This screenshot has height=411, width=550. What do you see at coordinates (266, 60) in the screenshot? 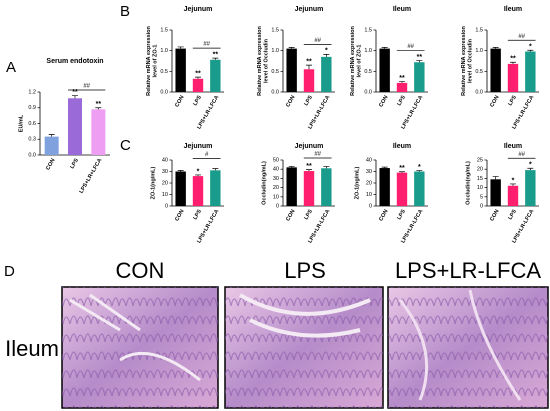
I see `y-axis-label: level of Occludin` at bounding box center [266, 60].